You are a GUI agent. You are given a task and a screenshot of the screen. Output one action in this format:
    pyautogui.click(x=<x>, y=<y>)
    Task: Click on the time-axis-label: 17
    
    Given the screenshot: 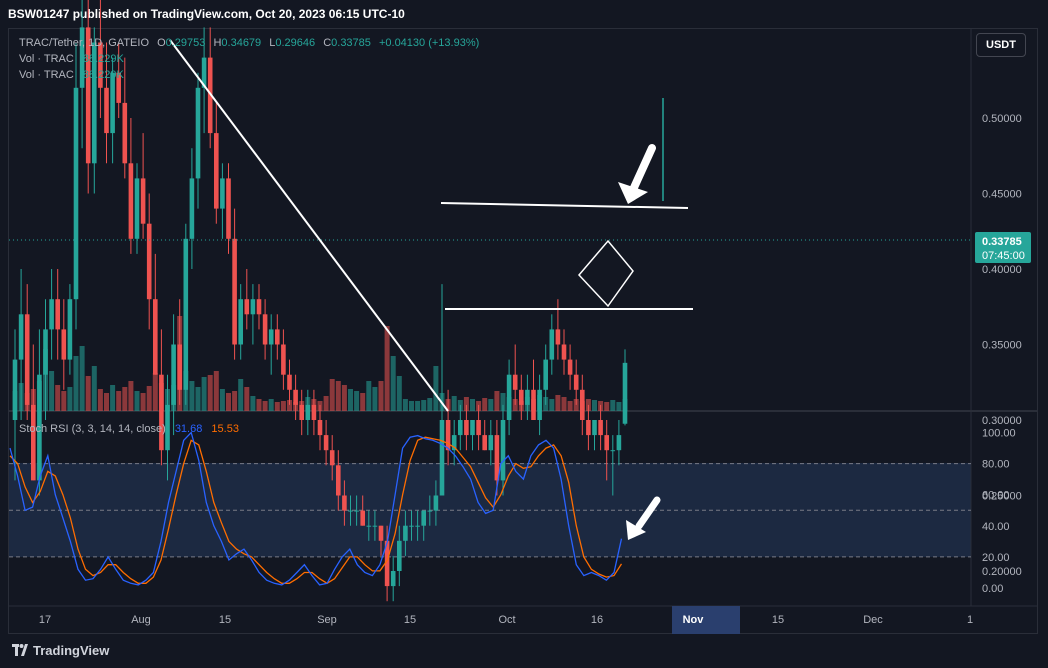 What is the action you would take?
    pyautogui.click(x=45, y=620)
    